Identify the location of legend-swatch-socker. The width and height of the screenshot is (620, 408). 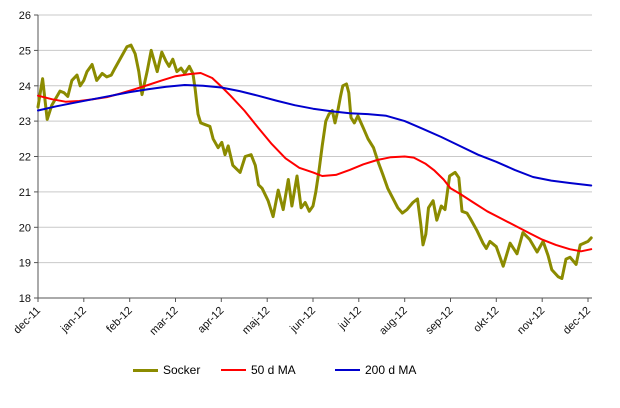
(145, 370).